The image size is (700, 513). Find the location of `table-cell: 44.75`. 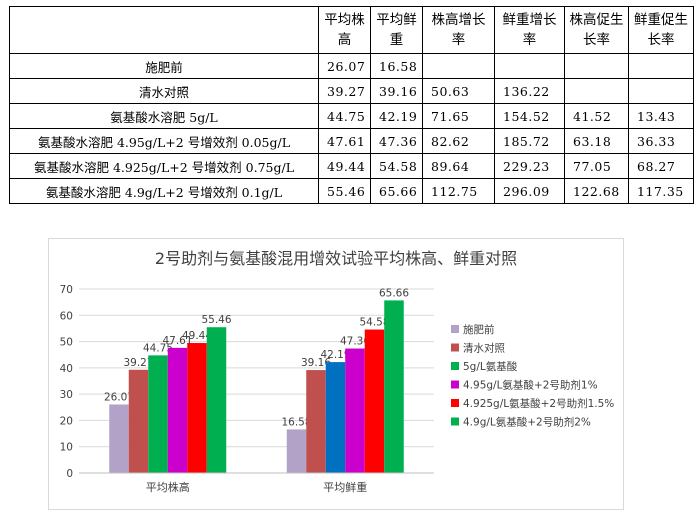

table-cell: 44.75 is located at coordinates (344, 116).